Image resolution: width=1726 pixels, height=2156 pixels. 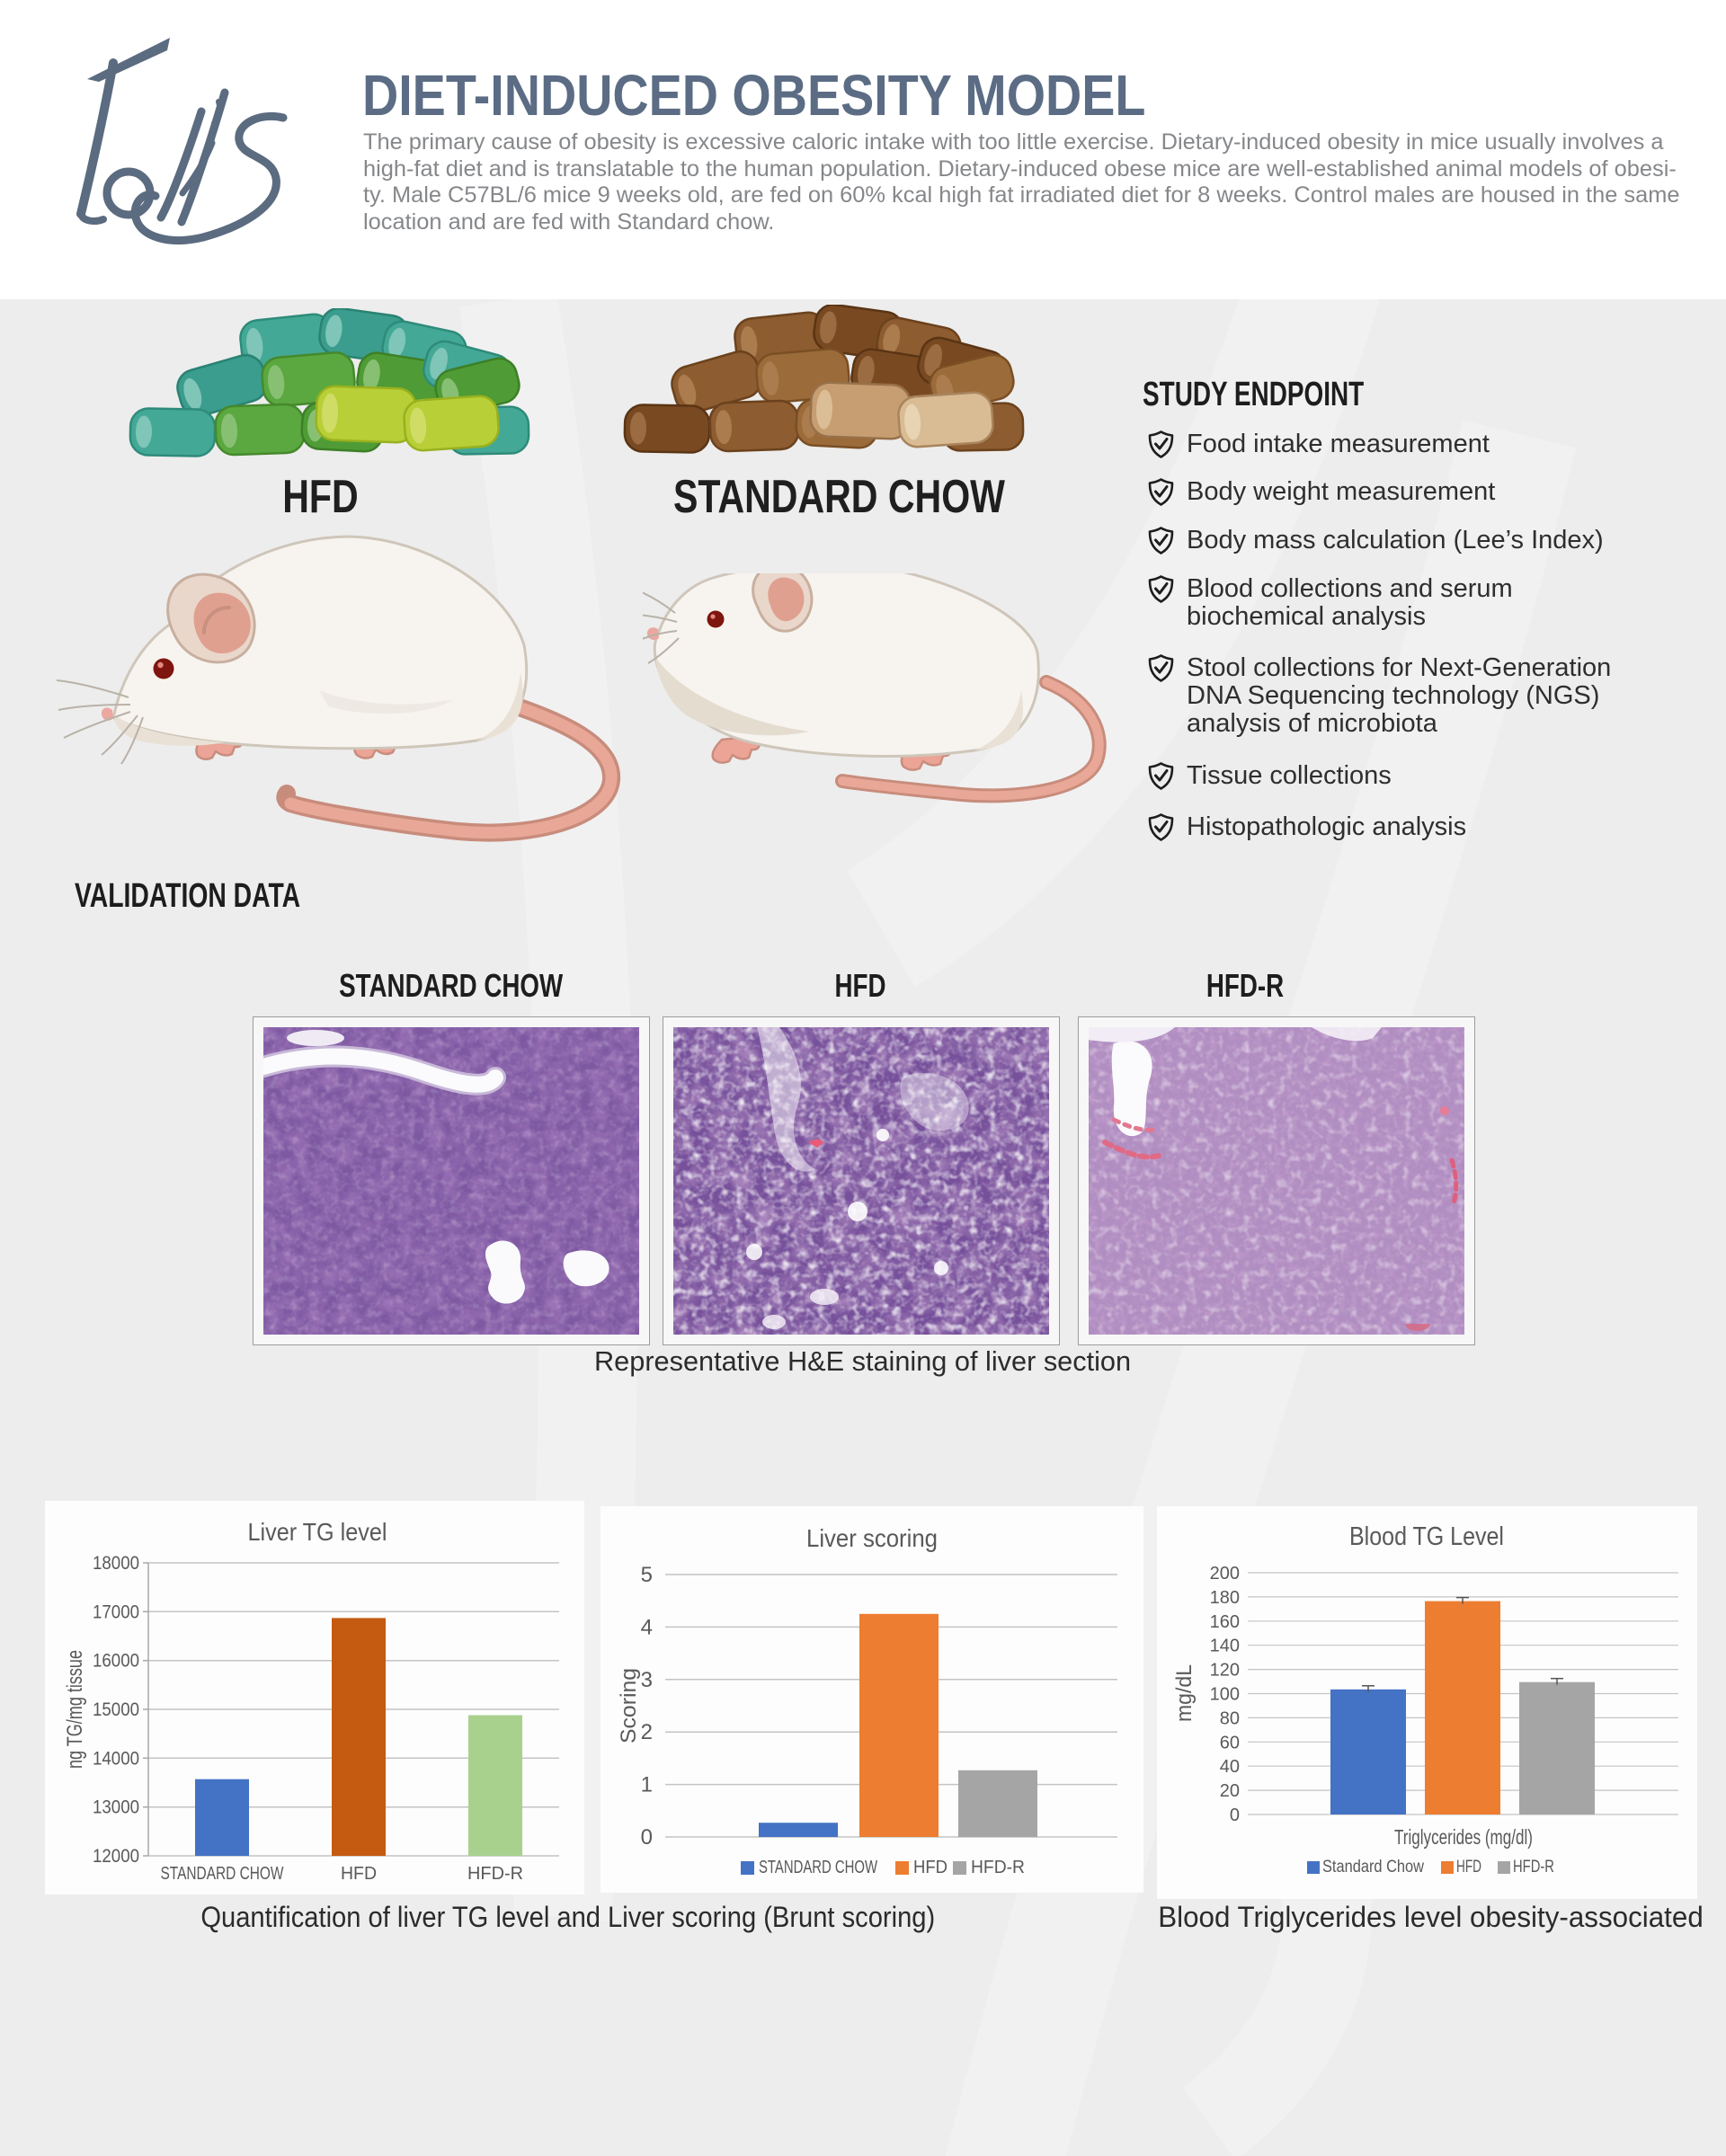 I want to click on svg-text: 14000, so click(x=116, y=1758).